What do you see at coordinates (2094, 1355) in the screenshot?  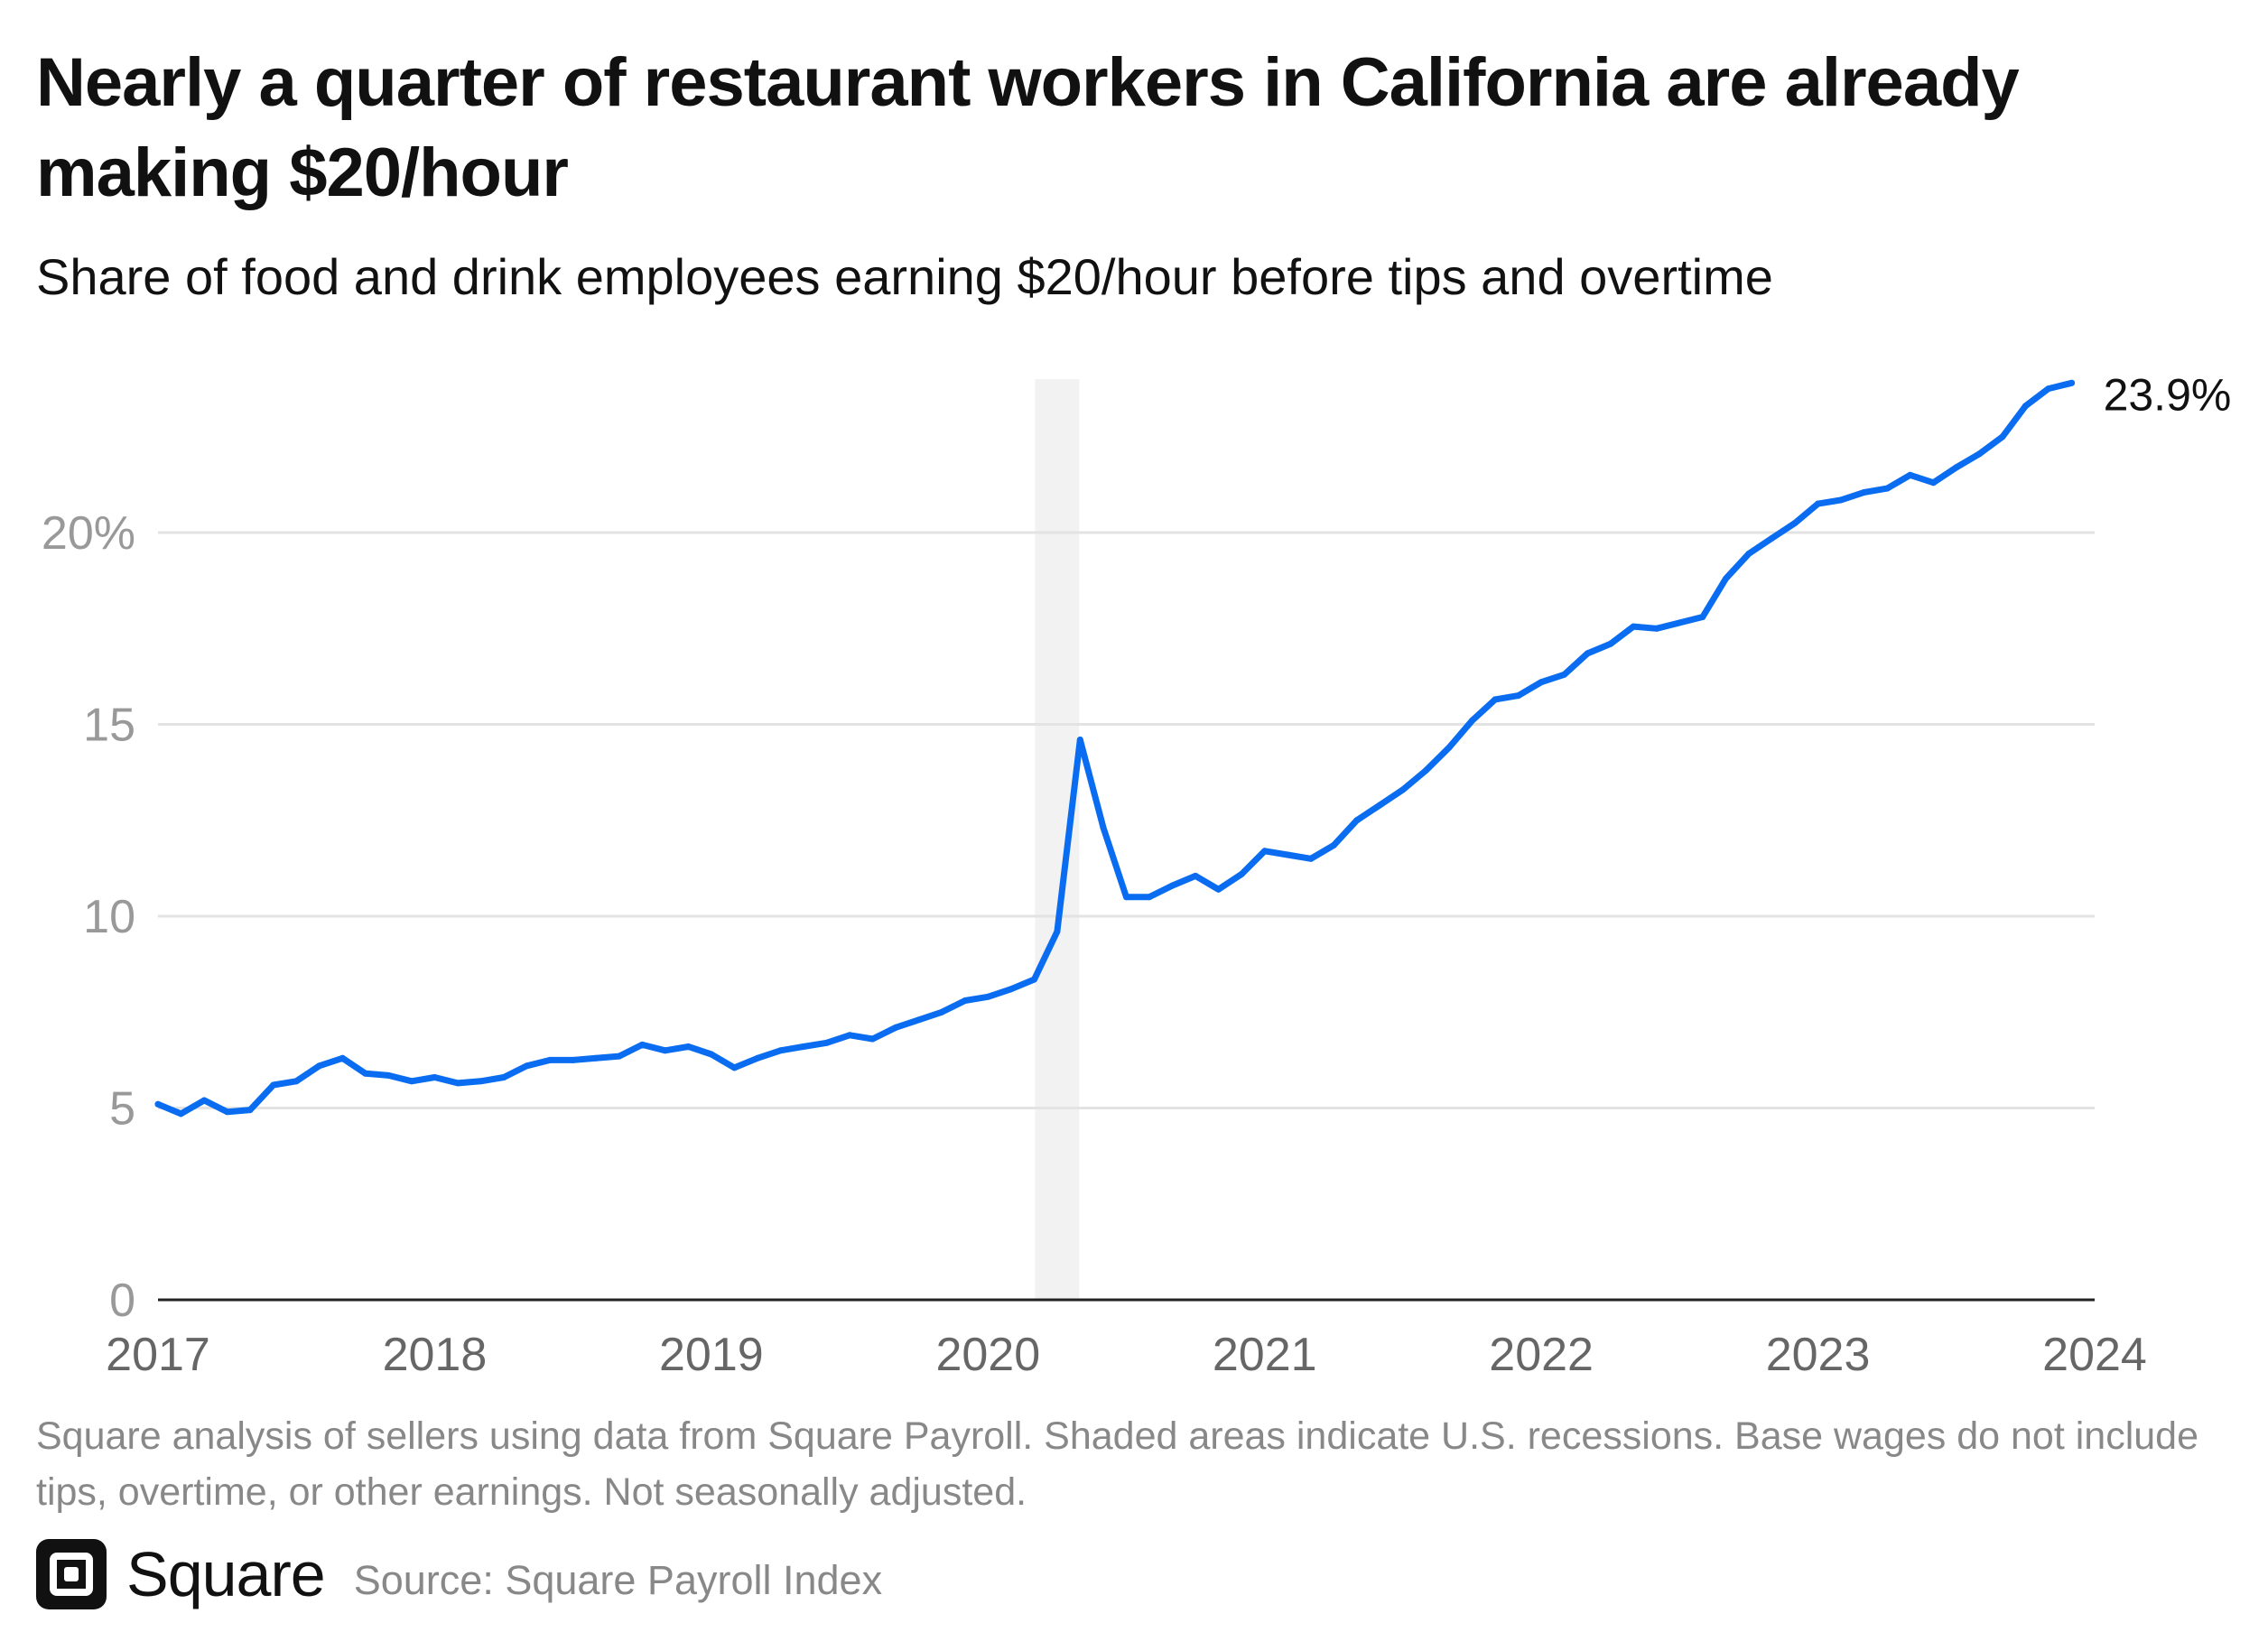 I see `x-tick-label-2024: 2024` at bounding box center [2094, 1355].